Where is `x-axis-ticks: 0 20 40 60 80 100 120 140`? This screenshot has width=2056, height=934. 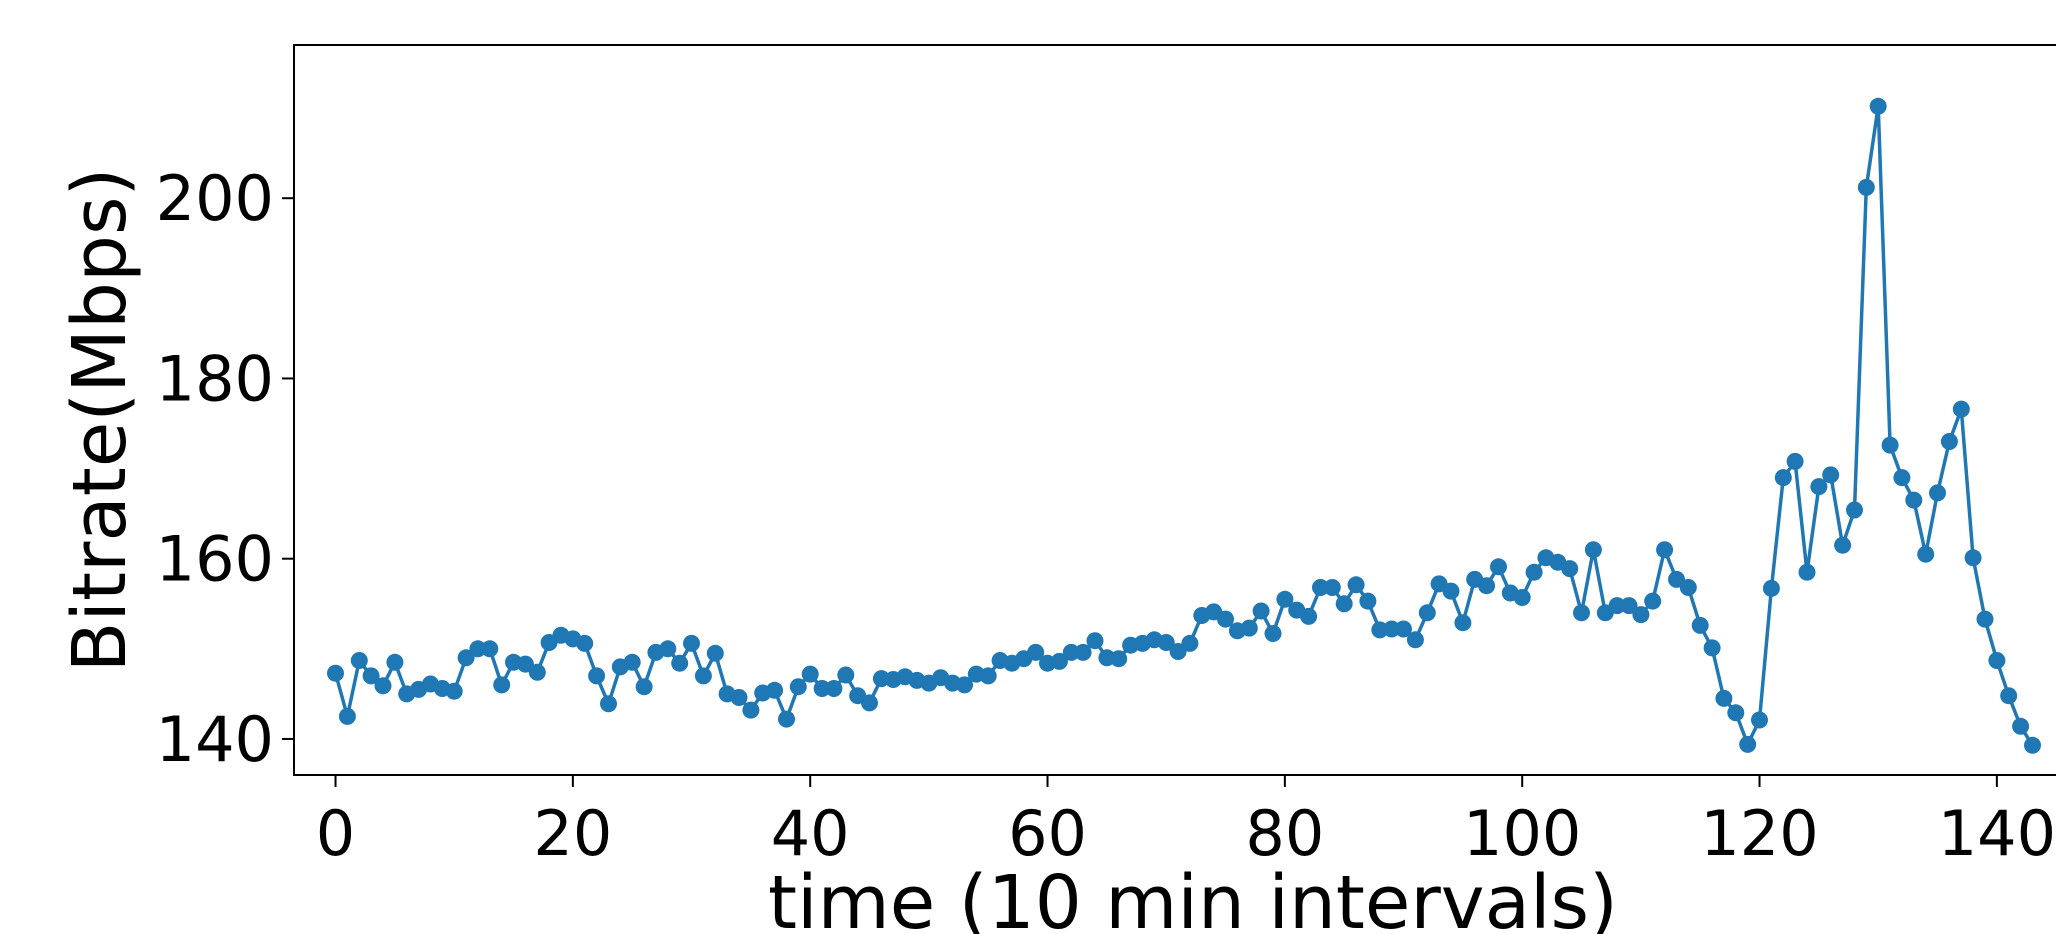
x-axis-ticks: 0 20 40 60 80 100 120 140 is located at coordinates (1186, 822).